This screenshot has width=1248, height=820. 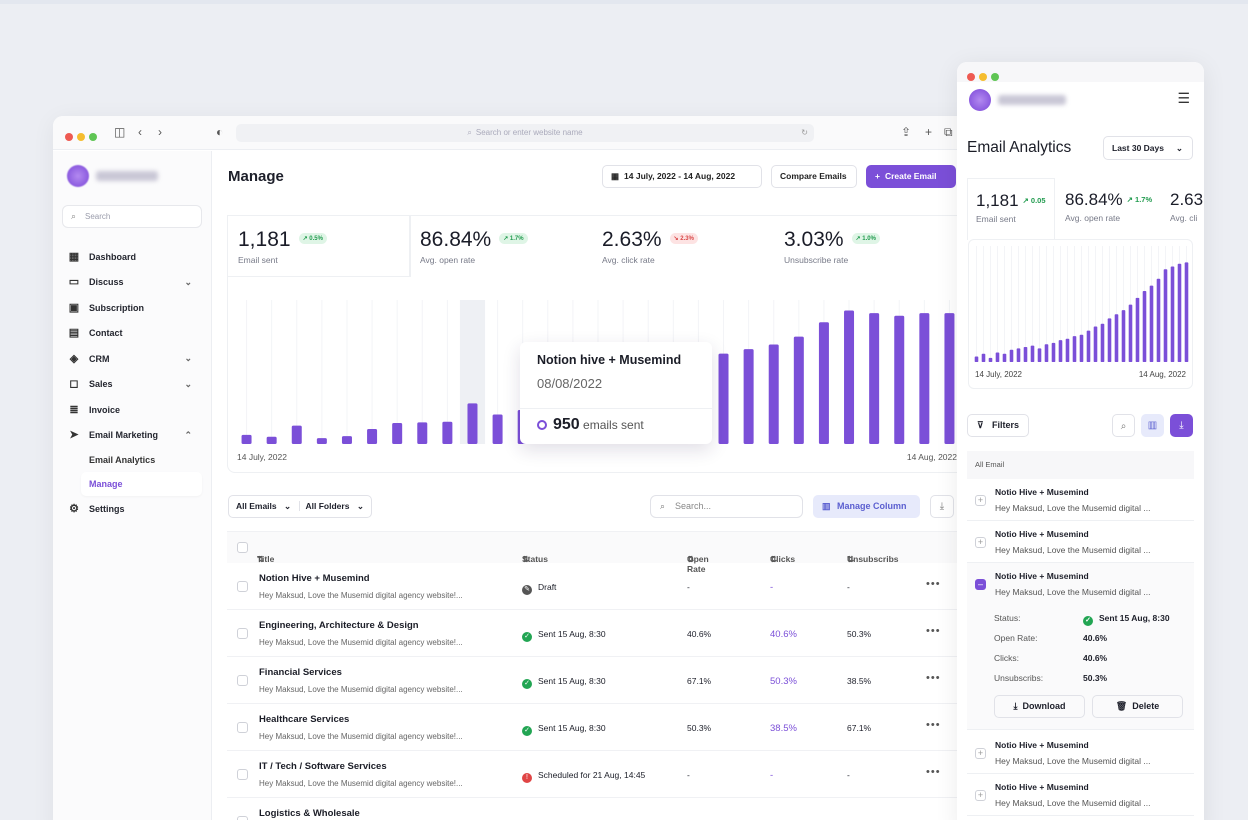 What do you see at coordinates (132, 410) in the screenshot?
I see `sidebar-item-invoice: ≣ Invoice` at bounding box center [132, 410].